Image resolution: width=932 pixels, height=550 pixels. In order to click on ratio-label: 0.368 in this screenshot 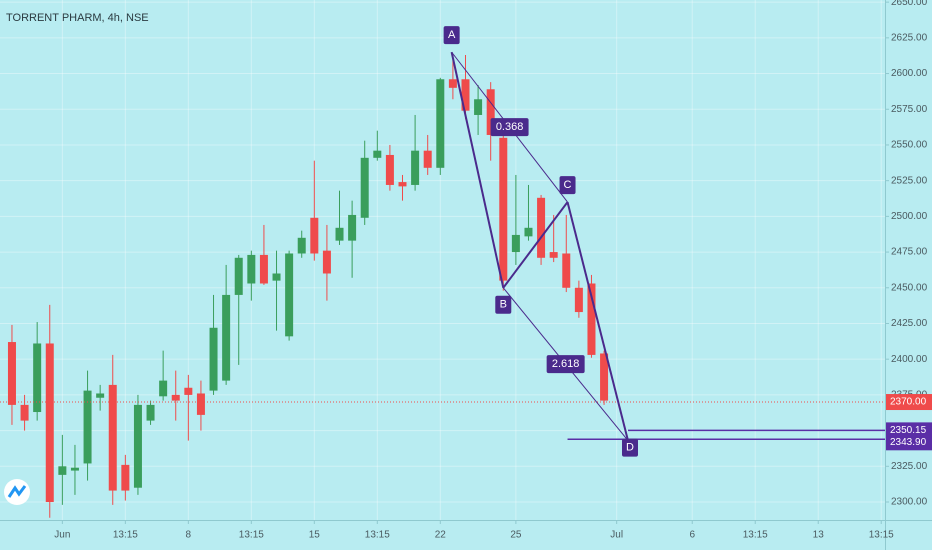, I will do `click(510, 127)`.